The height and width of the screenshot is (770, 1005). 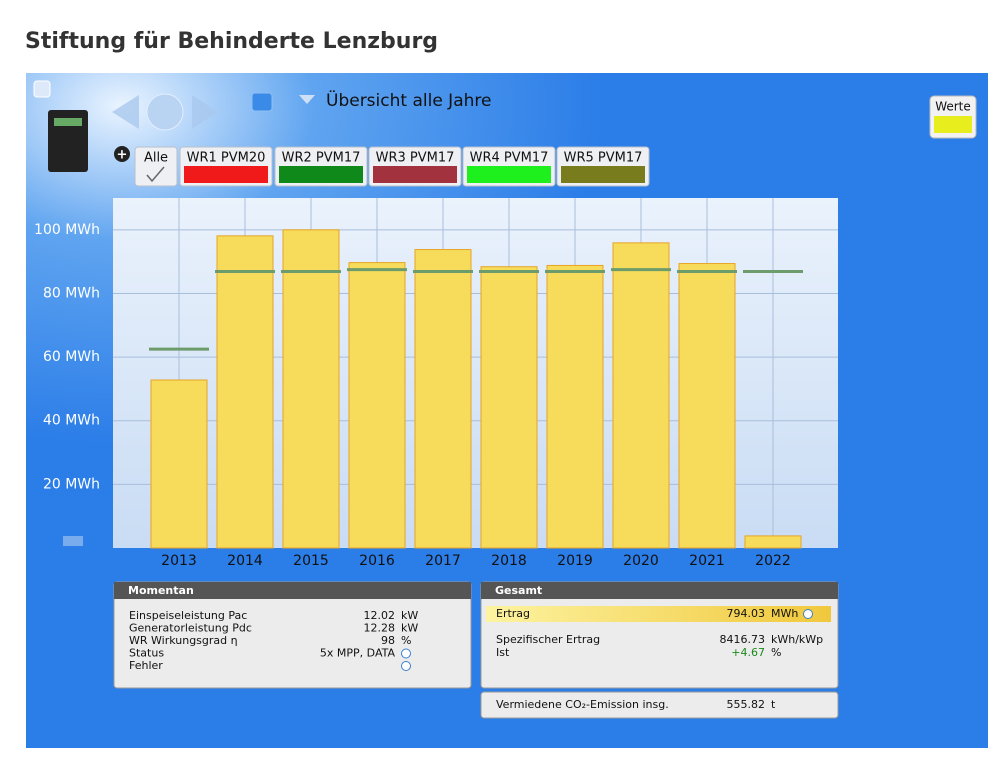 What do you see at coordinates (707, 561) in the screenshot?
I see `x-tick-label: 2021` at bounding box center [707, 561].